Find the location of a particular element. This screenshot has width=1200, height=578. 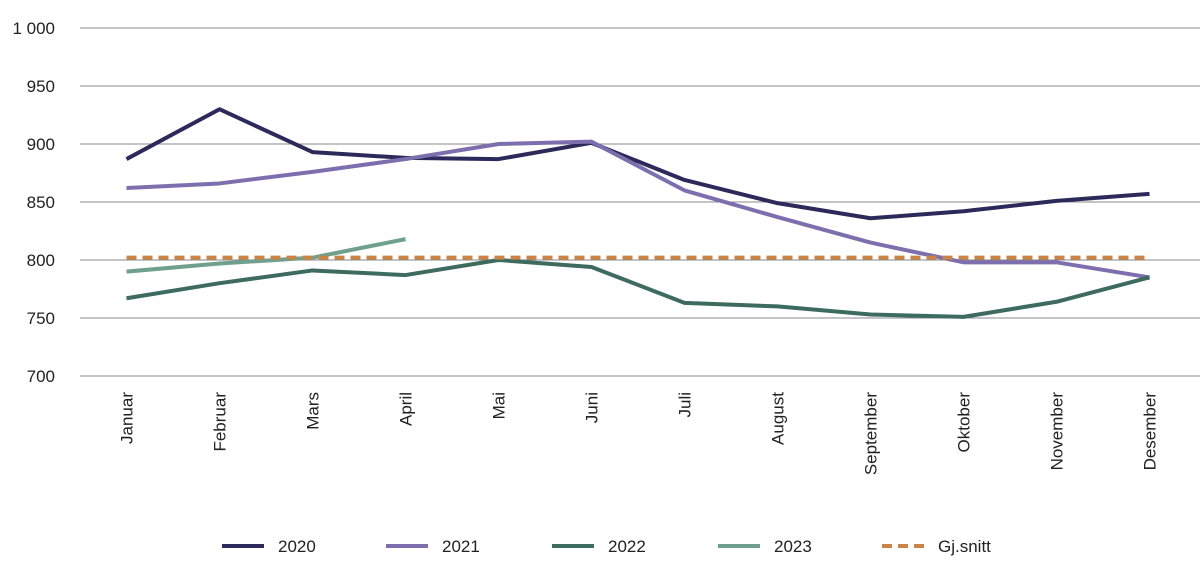

x-tick-label: Mars is located at coordinates (313, 411).